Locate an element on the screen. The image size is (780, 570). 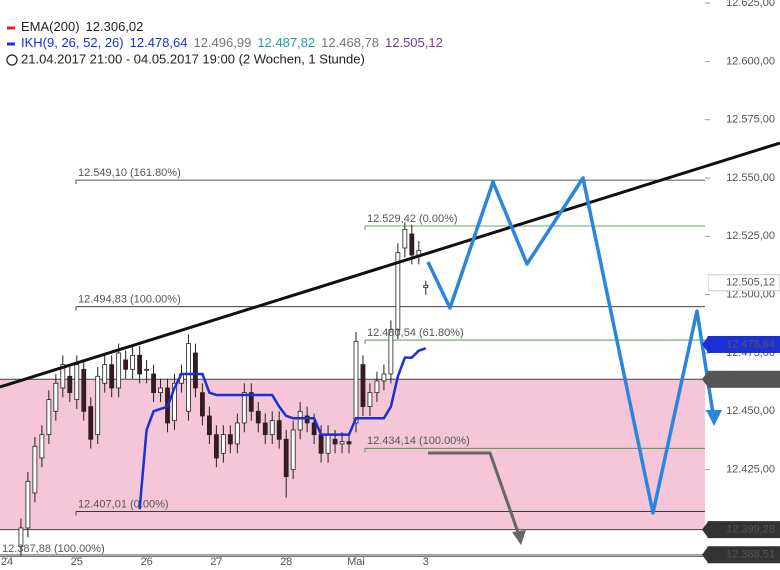
legend-value: 12.505,12 is located at coordinates (414, 42).